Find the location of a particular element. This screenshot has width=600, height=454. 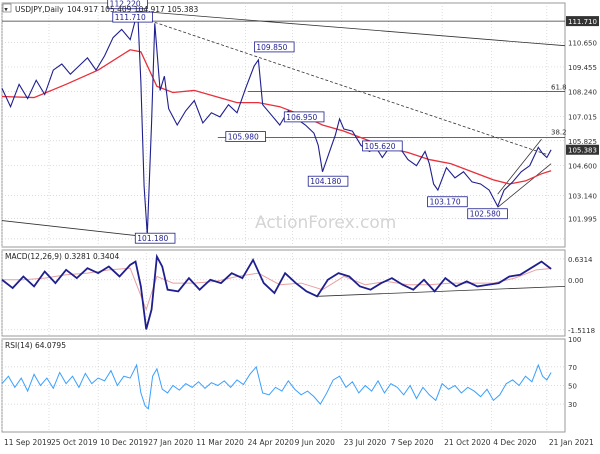

rsi-y-tick-label: 100 is located at coordinates (574, 340).